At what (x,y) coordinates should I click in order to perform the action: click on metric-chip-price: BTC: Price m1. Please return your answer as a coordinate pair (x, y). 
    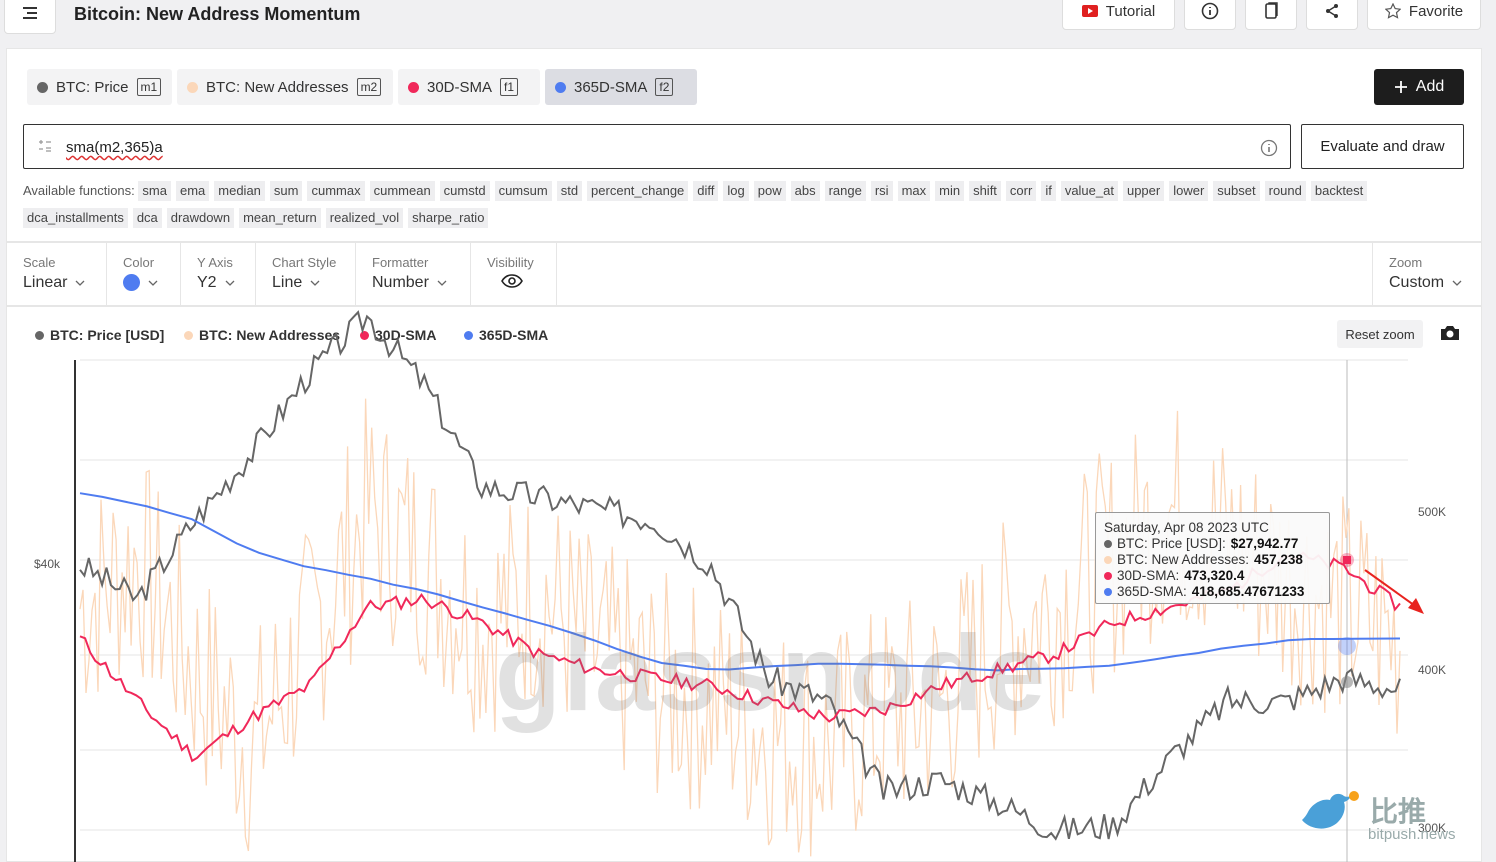
    Looking at the image, I should click on (99, 87).